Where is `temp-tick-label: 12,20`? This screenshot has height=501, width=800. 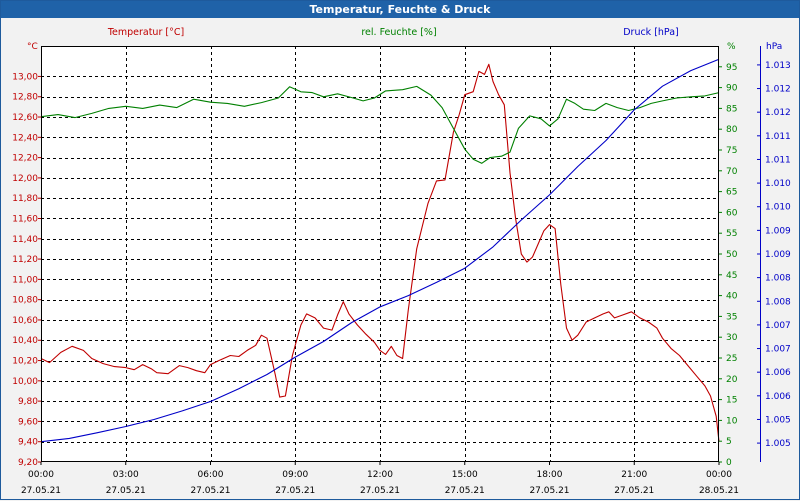
temp-tick-label: 12,20 is located at coordinates (25, 159).